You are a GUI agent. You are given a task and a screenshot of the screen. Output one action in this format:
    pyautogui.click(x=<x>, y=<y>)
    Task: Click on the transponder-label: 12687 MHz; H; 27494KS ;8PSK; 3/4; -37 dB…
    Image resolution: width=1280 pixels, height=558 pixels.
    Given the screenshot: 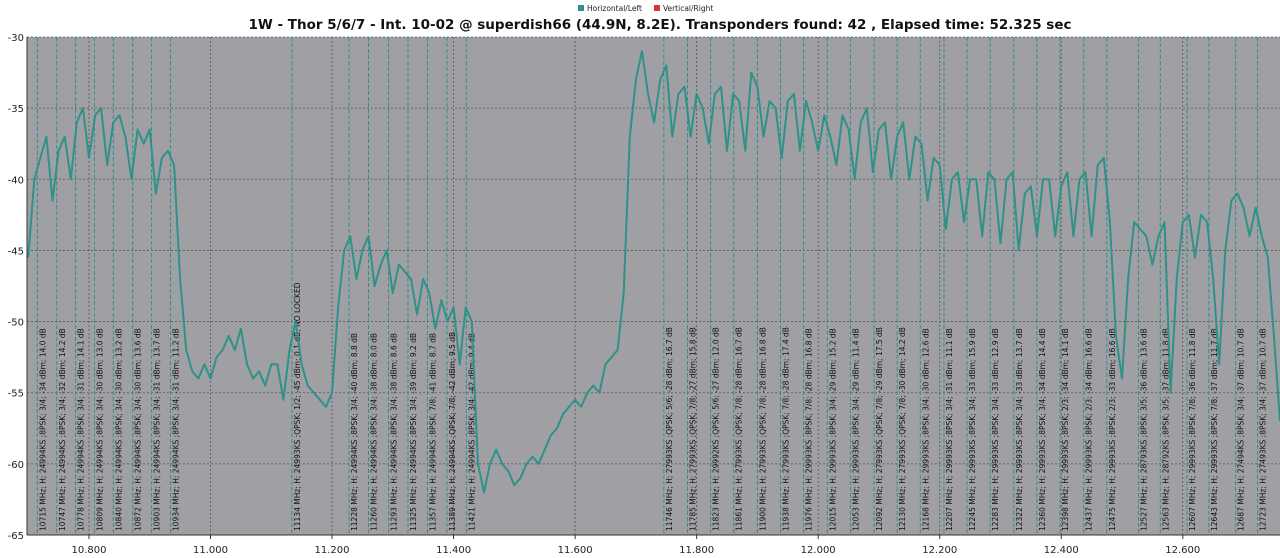 What is the action you would take?
    pyautogui.click(x=1241, y=429)
    